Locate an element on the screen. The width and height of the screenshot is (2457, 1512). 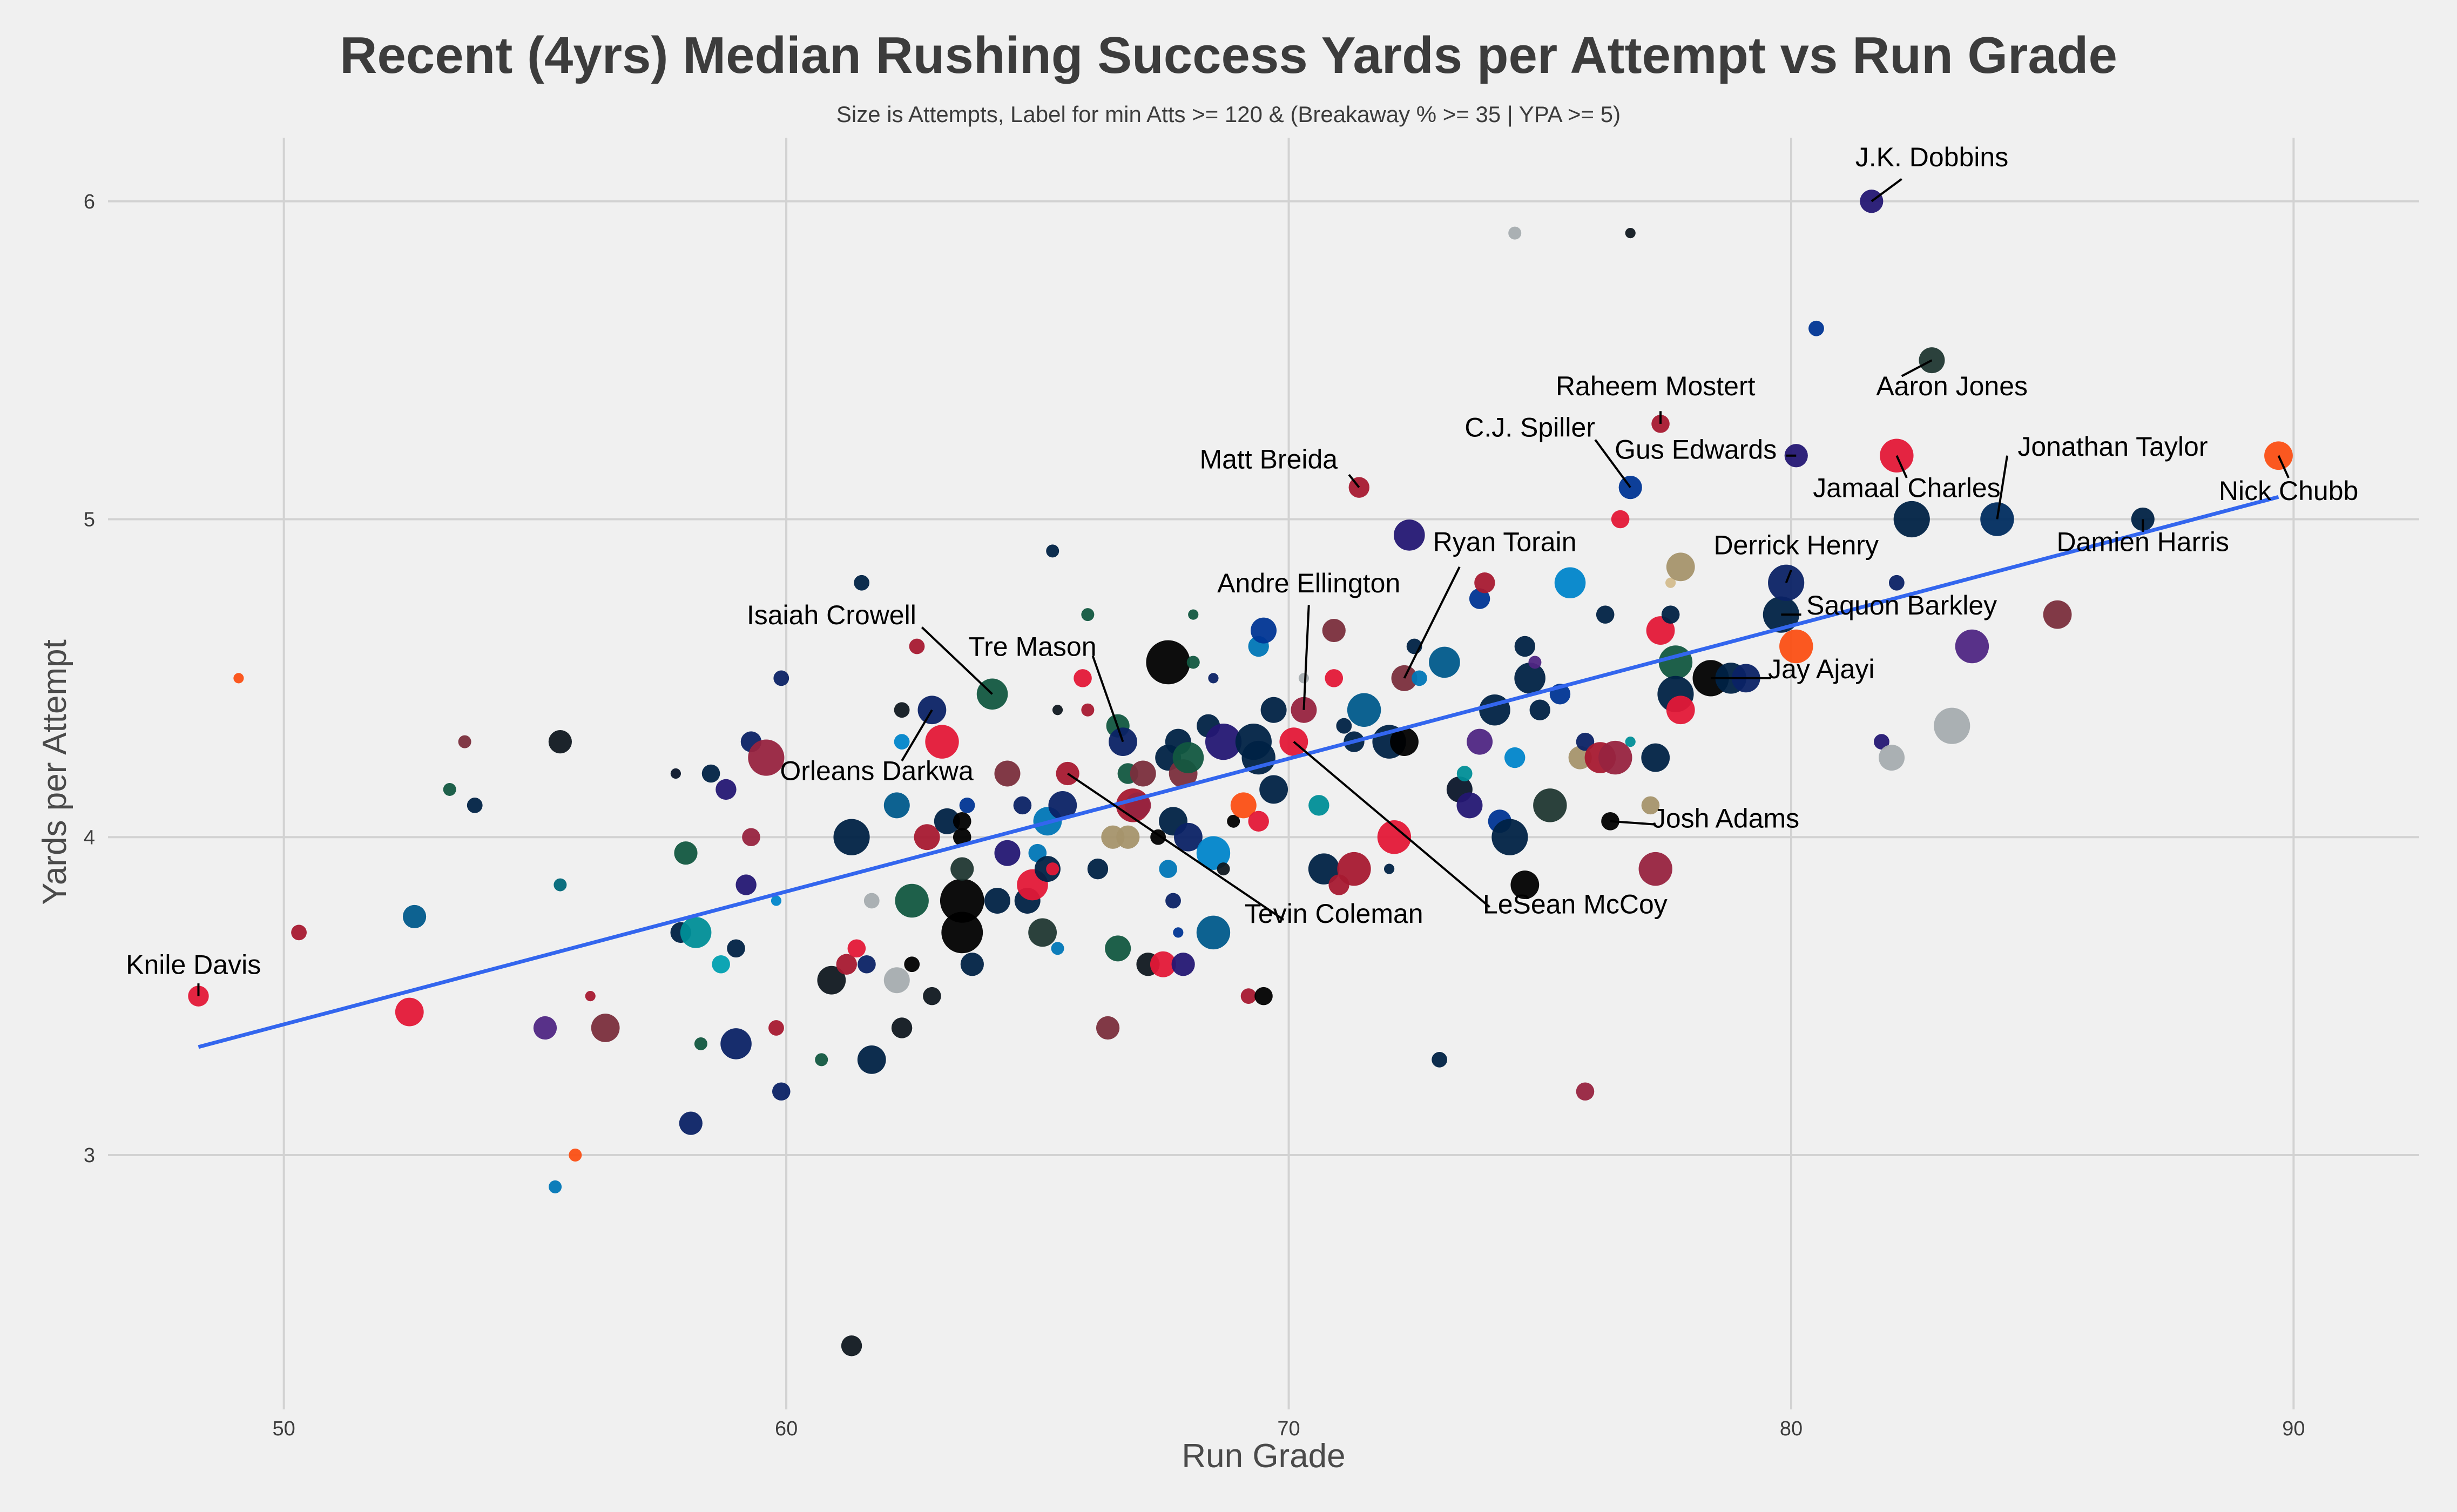
x-axis-title: Run Grade is located at coordinates (1263, 1456).